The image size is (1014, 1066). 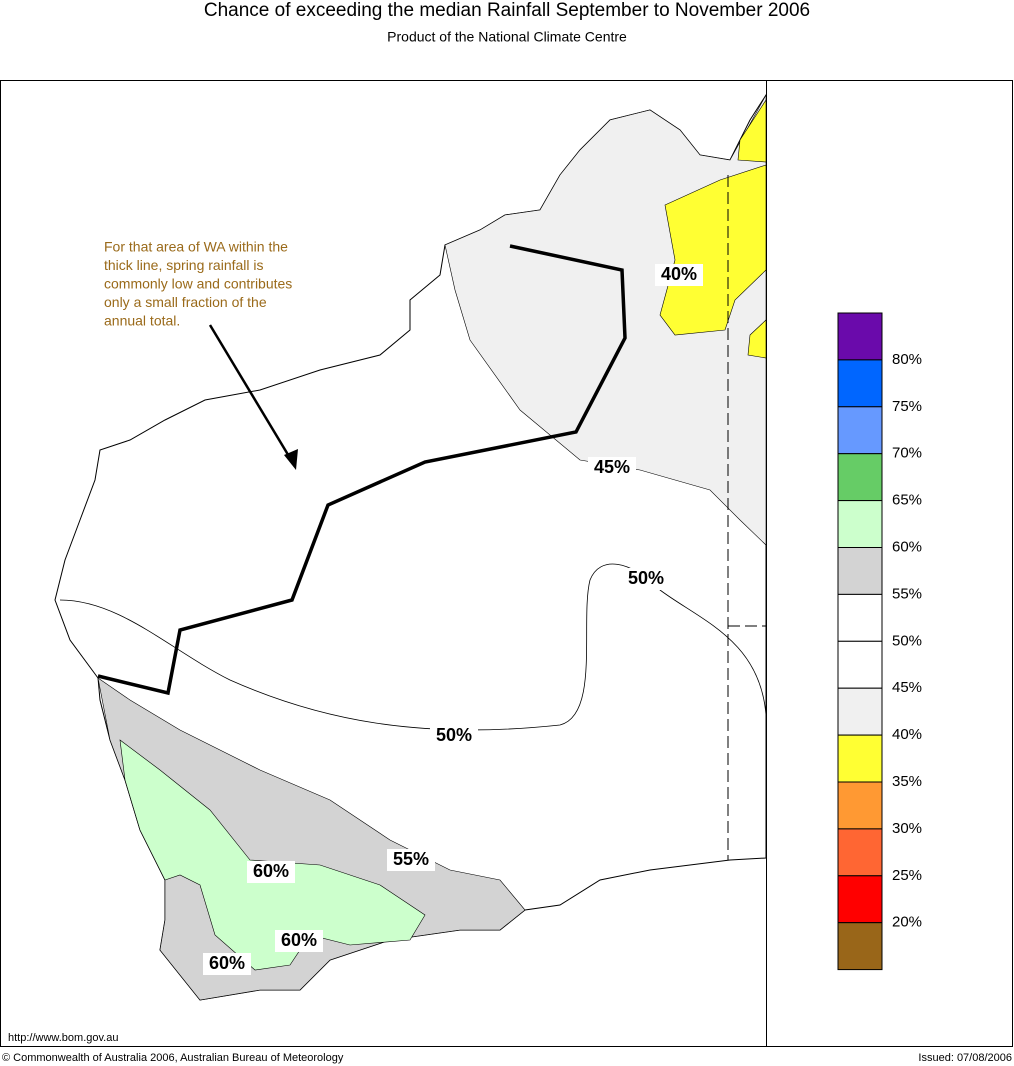 What do you see at coordinates (185, 302) in the screenshot?
I see `annotation-line: only a small fraction of the` at bounding box center [185, 302].